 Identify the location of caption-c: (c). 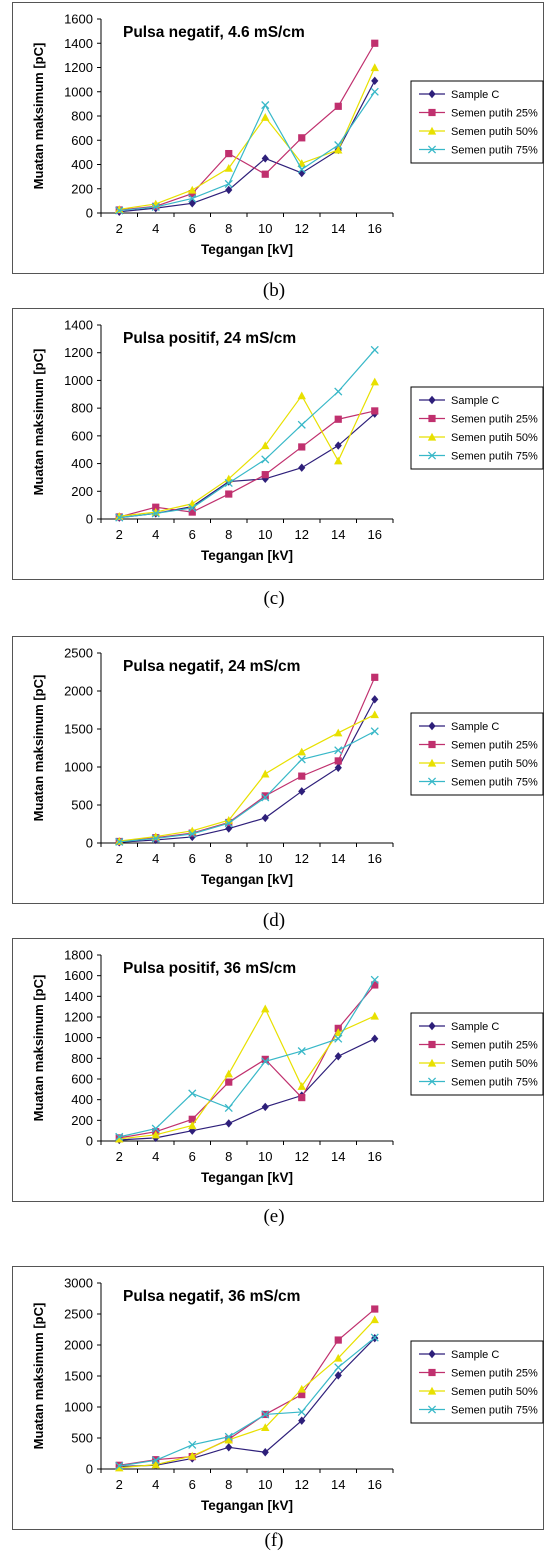
(274, 598).